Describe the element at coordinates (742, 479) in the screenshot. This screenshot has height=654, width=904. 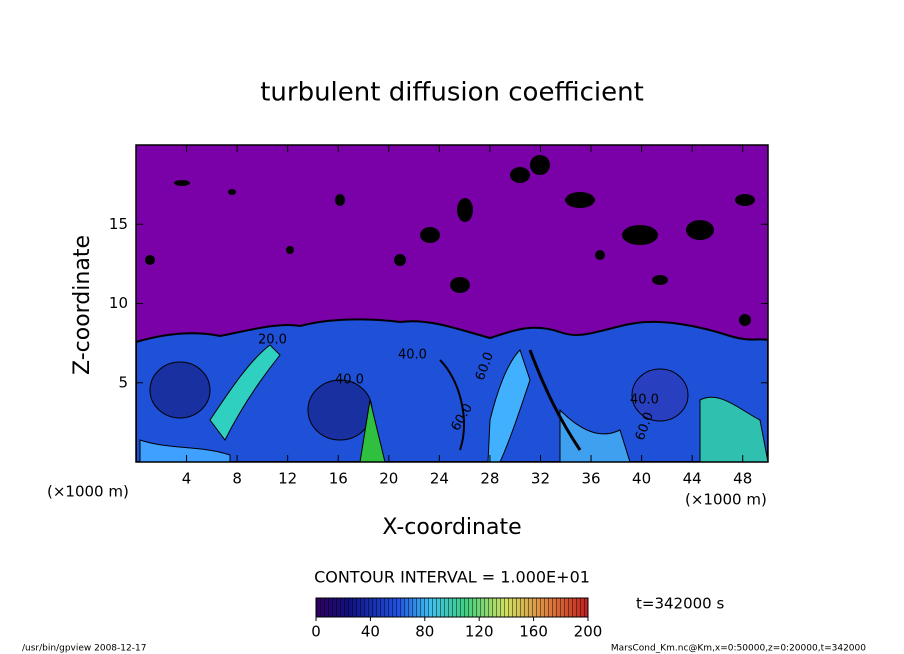
I see `x-tick-label: 48` at that location.